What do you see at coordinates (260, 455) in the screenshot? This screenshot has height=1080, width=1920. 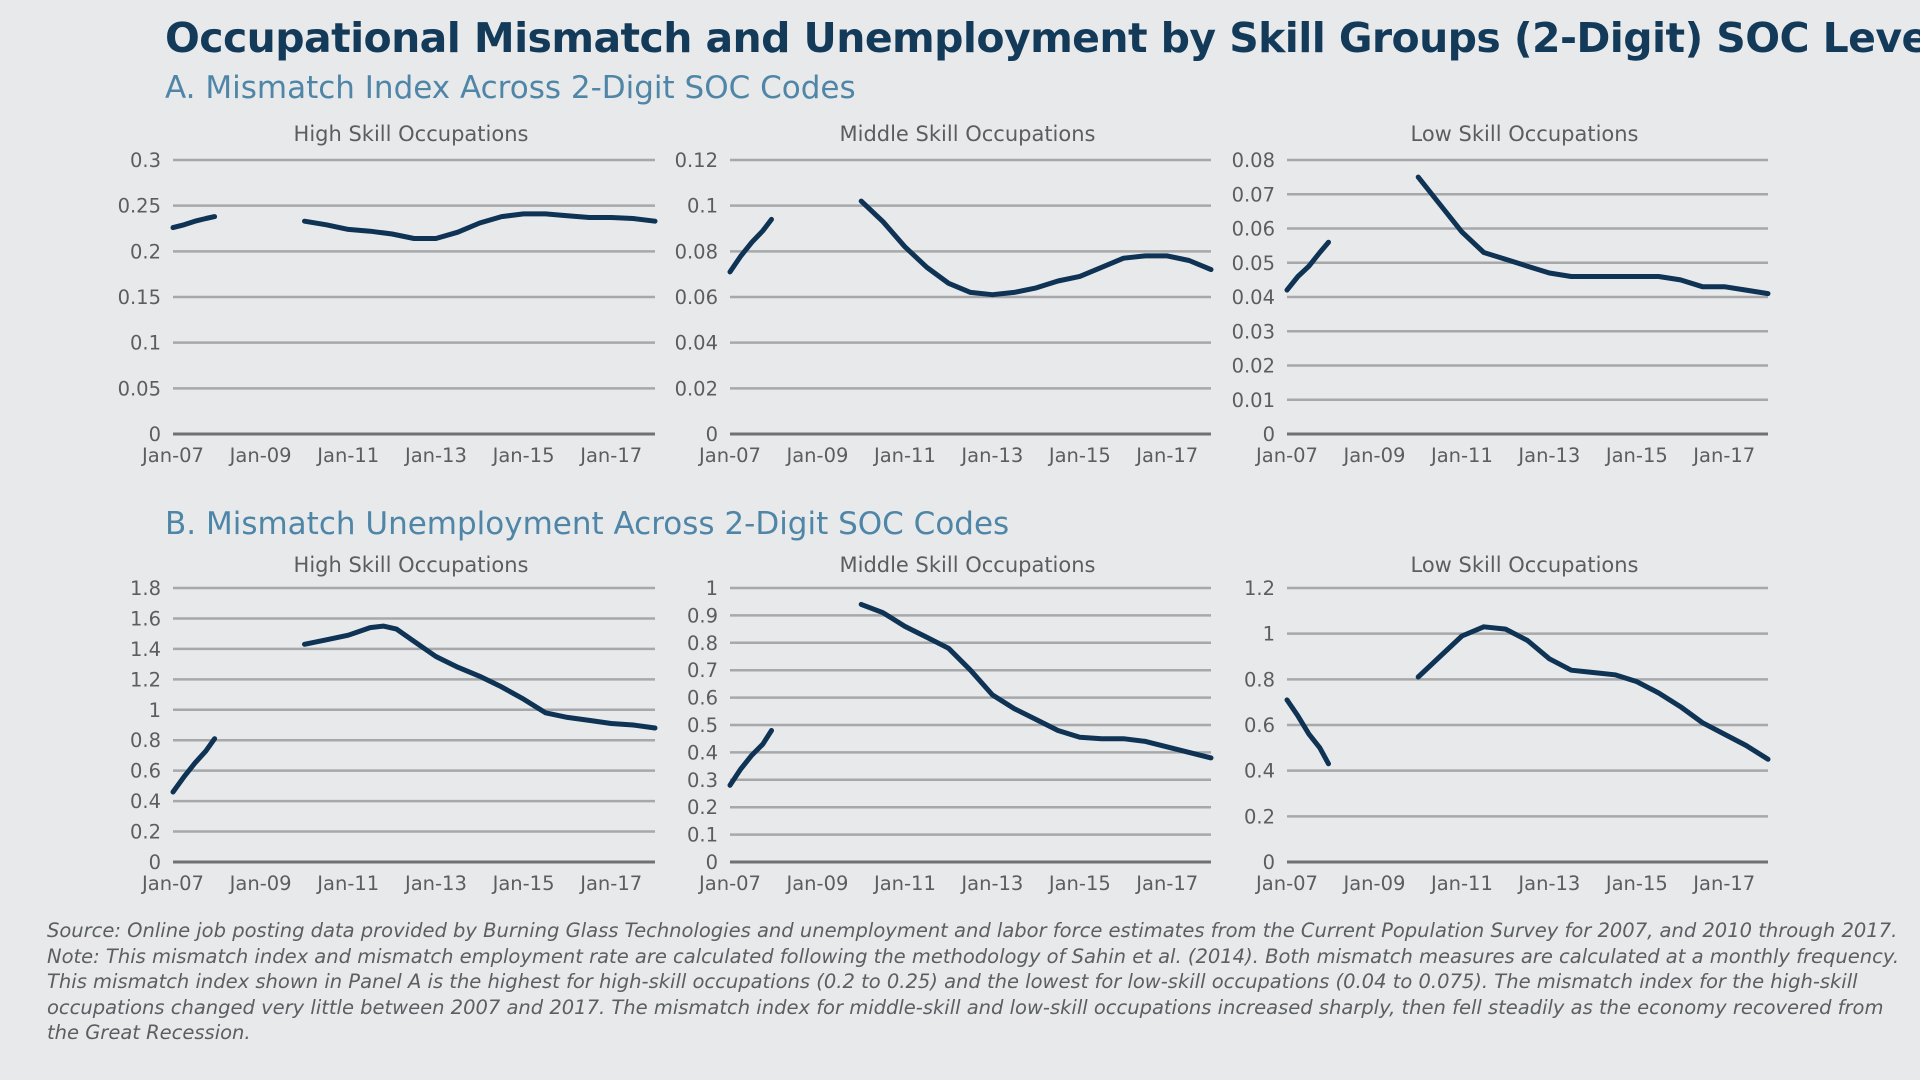 I see `chart-a-0-x-tick: Jan-09` at bounding box center [260, 455].